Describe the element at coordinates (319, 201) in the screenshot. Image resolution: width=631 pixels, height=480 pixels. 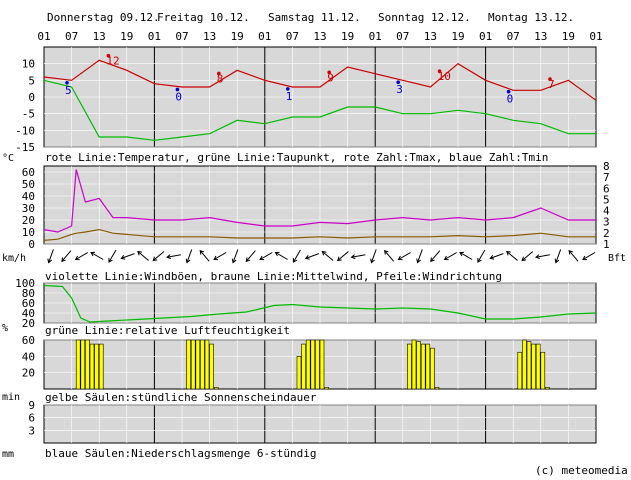
I see `series-line-gust` at that location.